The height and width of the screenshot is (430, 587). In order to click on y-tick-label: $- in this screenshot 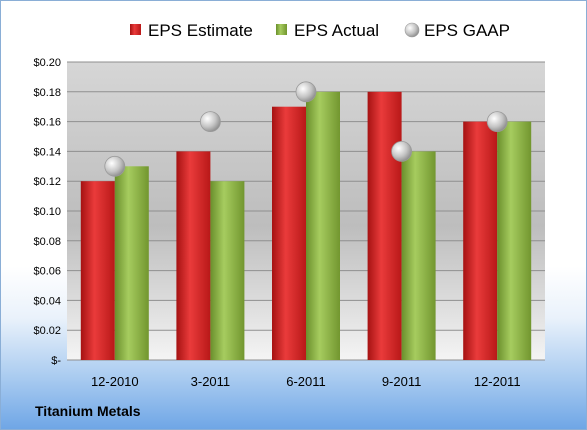, I will do `click(56, 361)`.